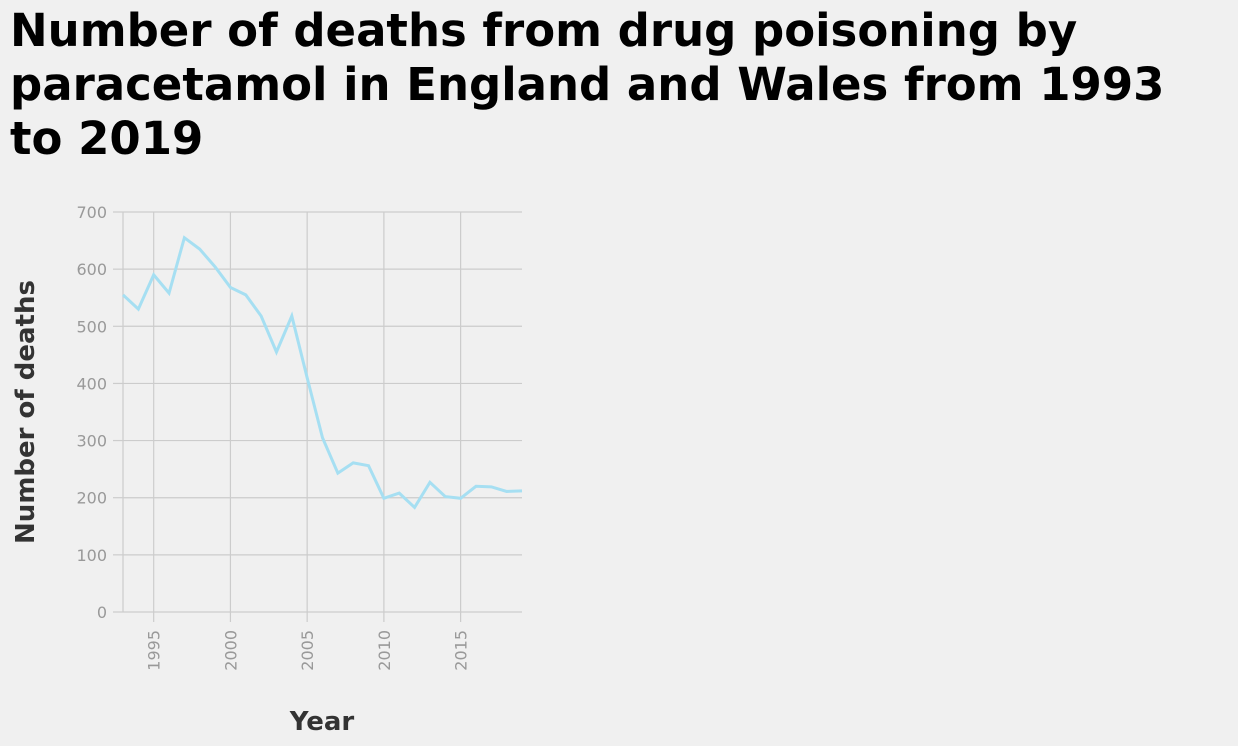 Image resolution: width=1238 pixels, height=746 pixels. I want to click on x-tick-label: 1995, so click(154, 650).